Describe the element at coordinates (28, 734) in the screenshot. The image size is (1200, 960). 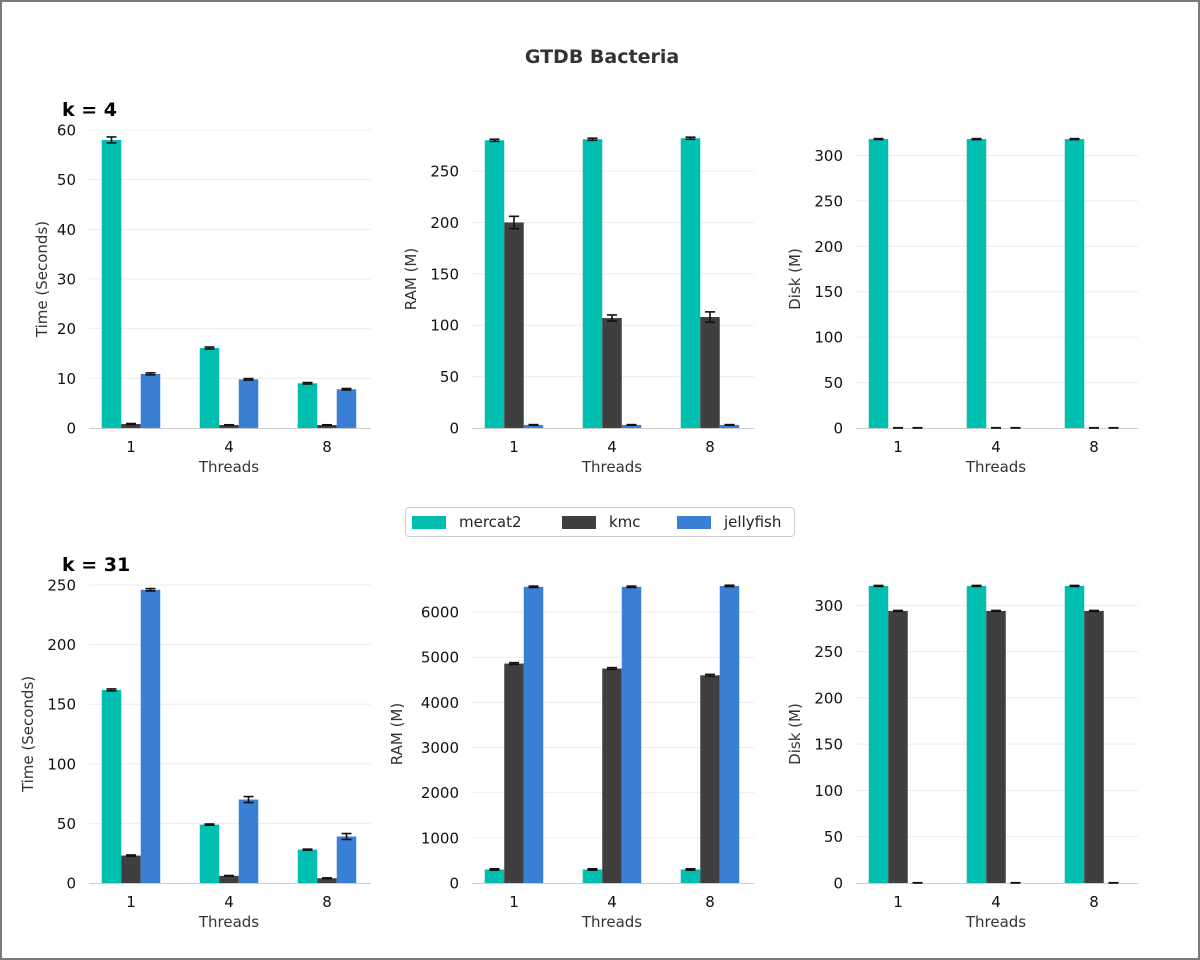
I see `chart3-y-axis-label: Time (Seconds)` at that location.